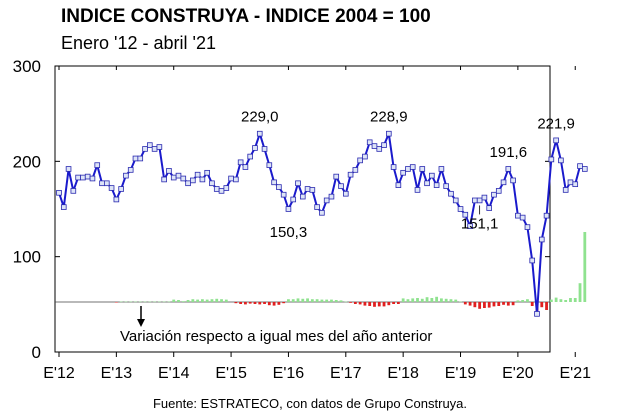 Image resolution: width=620 pixels, height=415 pixels. Describe the element at coordinates (117, 373) in the screenshot. I see `x-tick-label: E'13` at that location.